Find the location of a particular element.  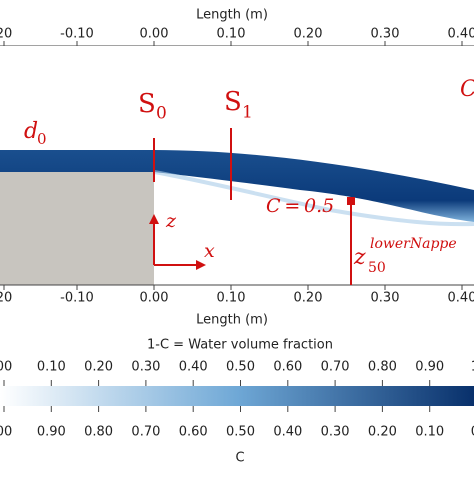

weir-block is located at coordinates (77, 228).